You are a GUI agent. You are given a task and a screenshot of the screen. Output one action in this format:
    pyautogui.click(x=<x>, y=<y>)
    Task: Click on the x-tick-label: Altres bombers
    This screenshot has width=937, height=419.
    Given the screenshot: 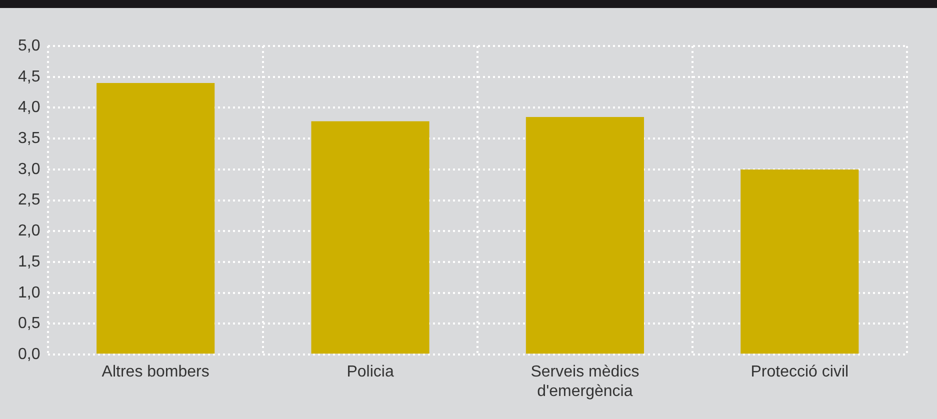 What is the action you would take?
    pyautogui.click(x=156, y=372)
    